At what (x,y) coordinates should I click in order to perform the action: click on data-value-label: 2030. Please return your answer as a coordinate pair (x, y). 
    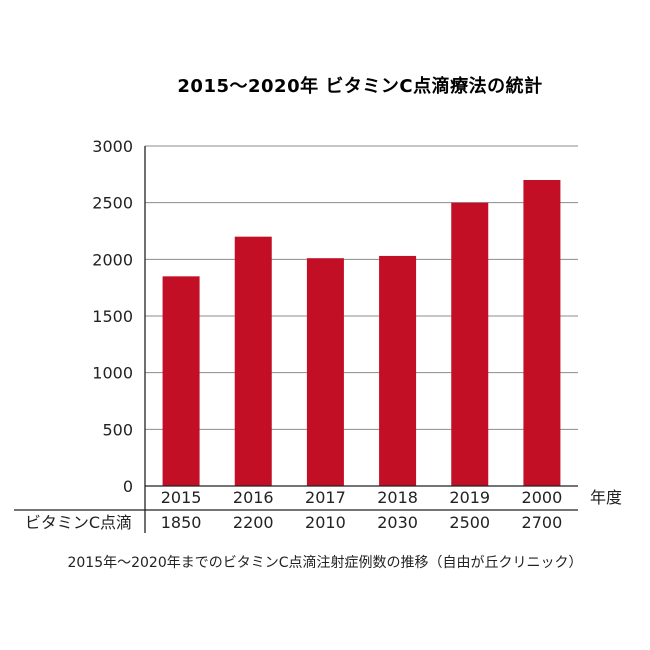
    Looking at the image, I should click on (397, 522).